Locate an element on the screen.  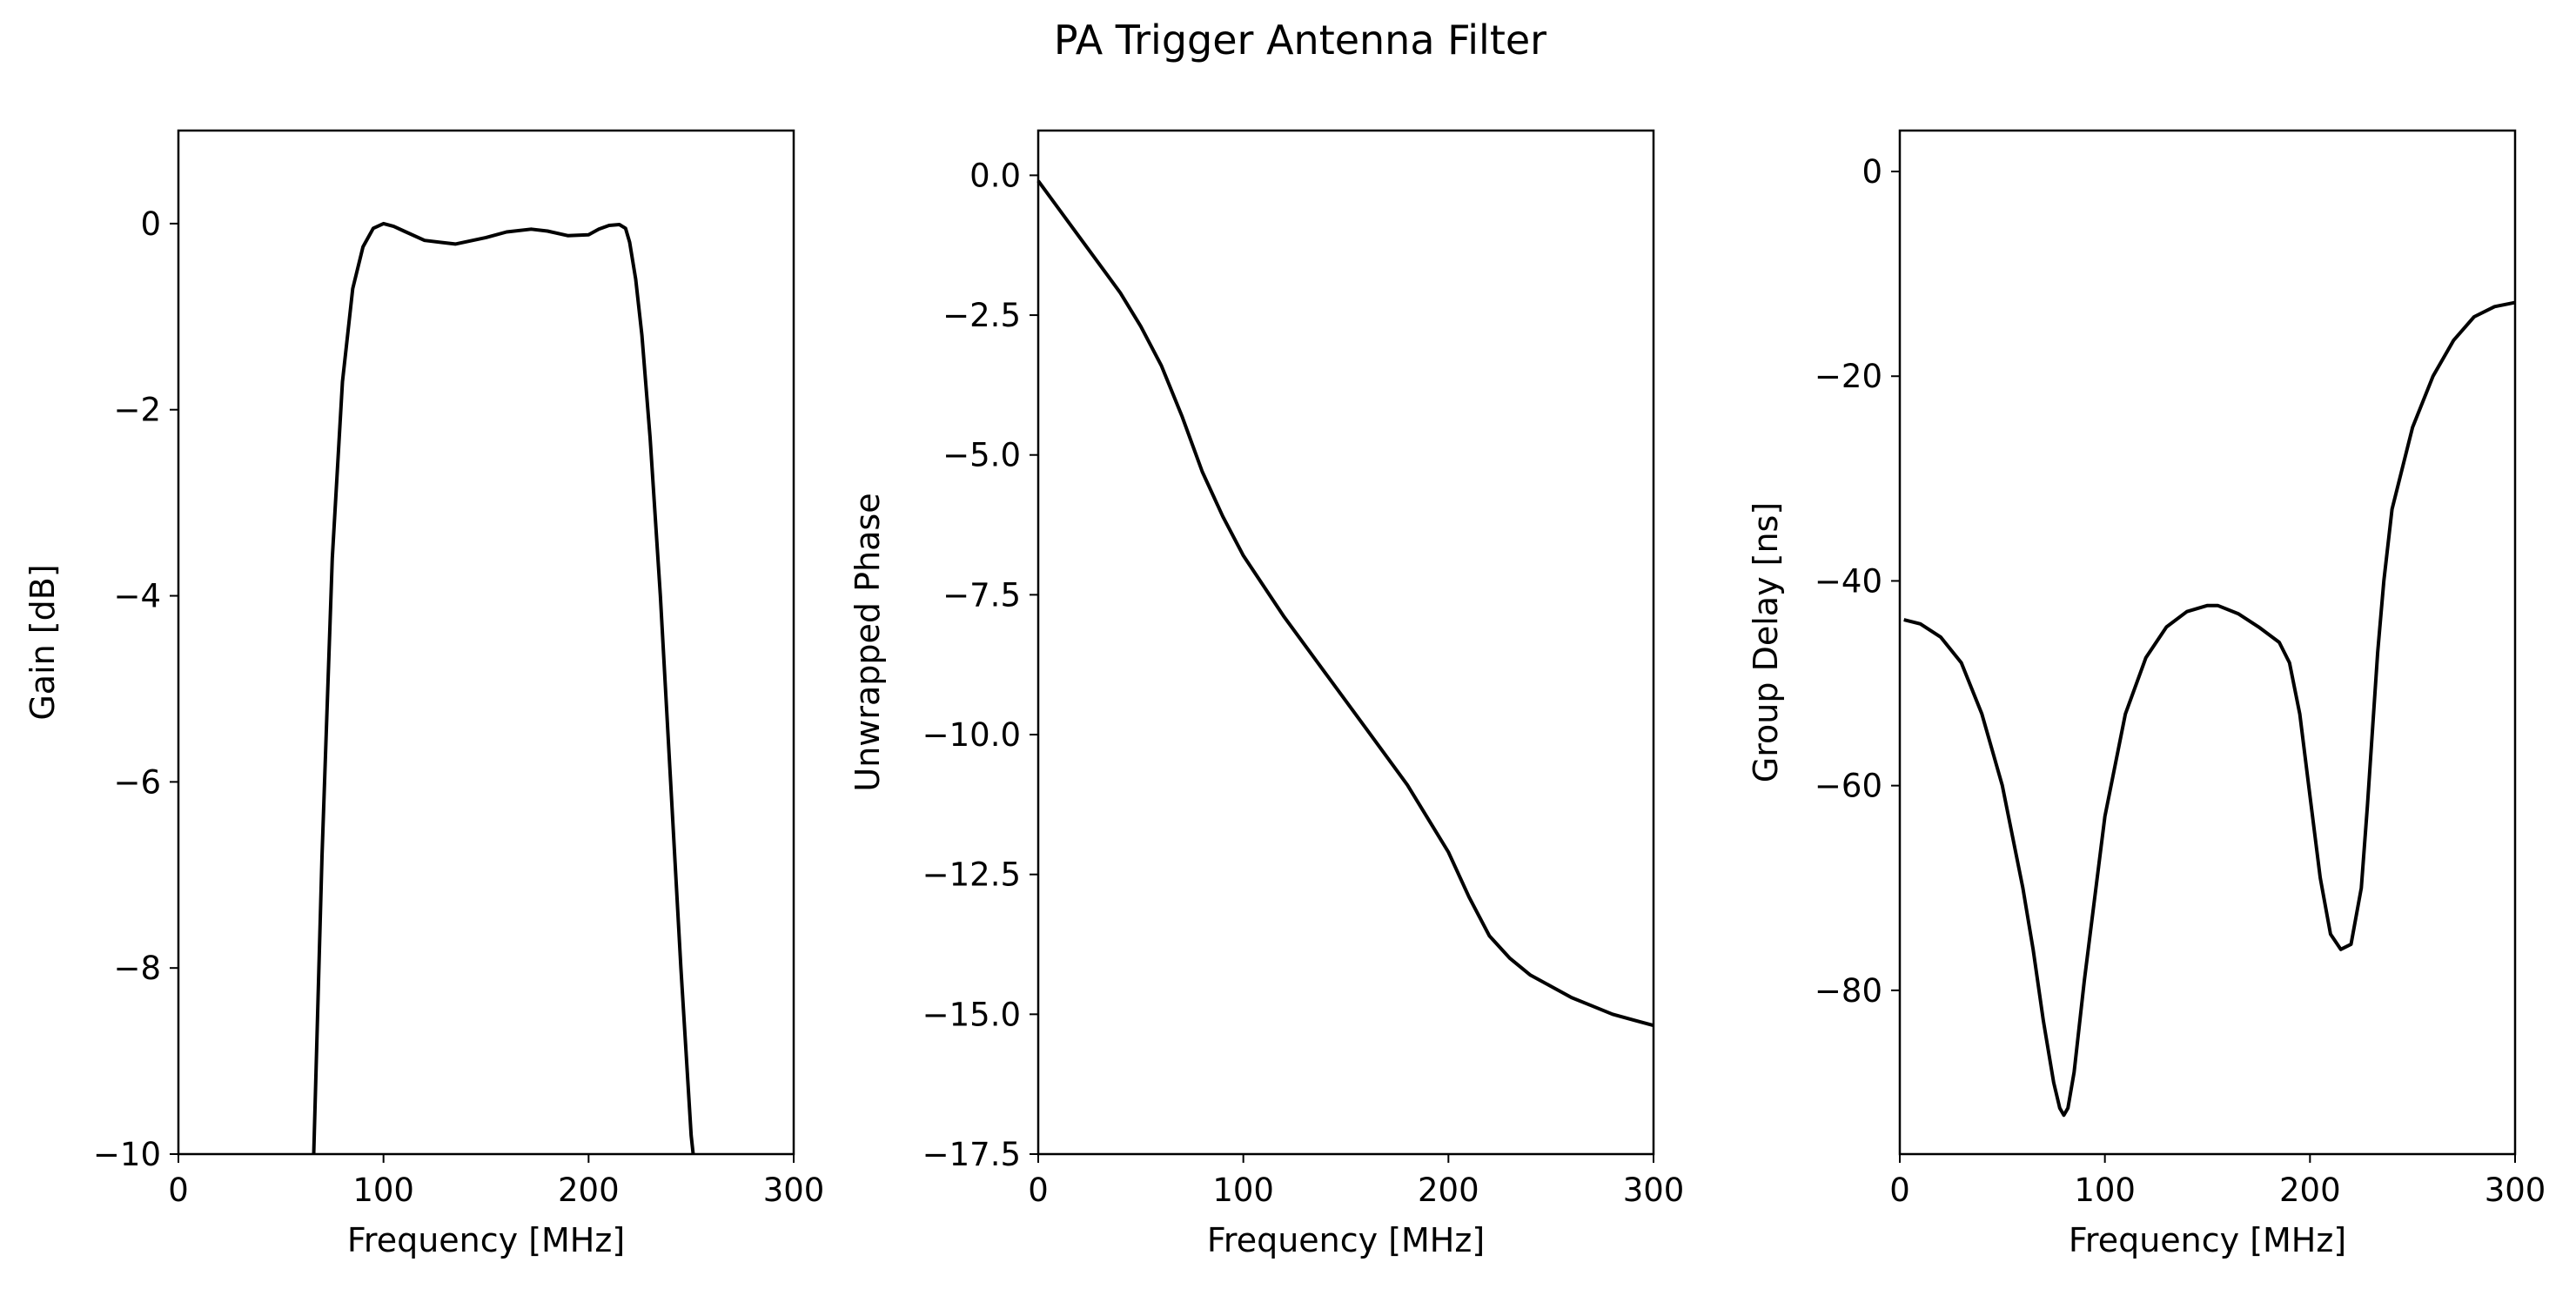
y-axis-label: Group Delay [ns] is located at coordinates (1766, 642).